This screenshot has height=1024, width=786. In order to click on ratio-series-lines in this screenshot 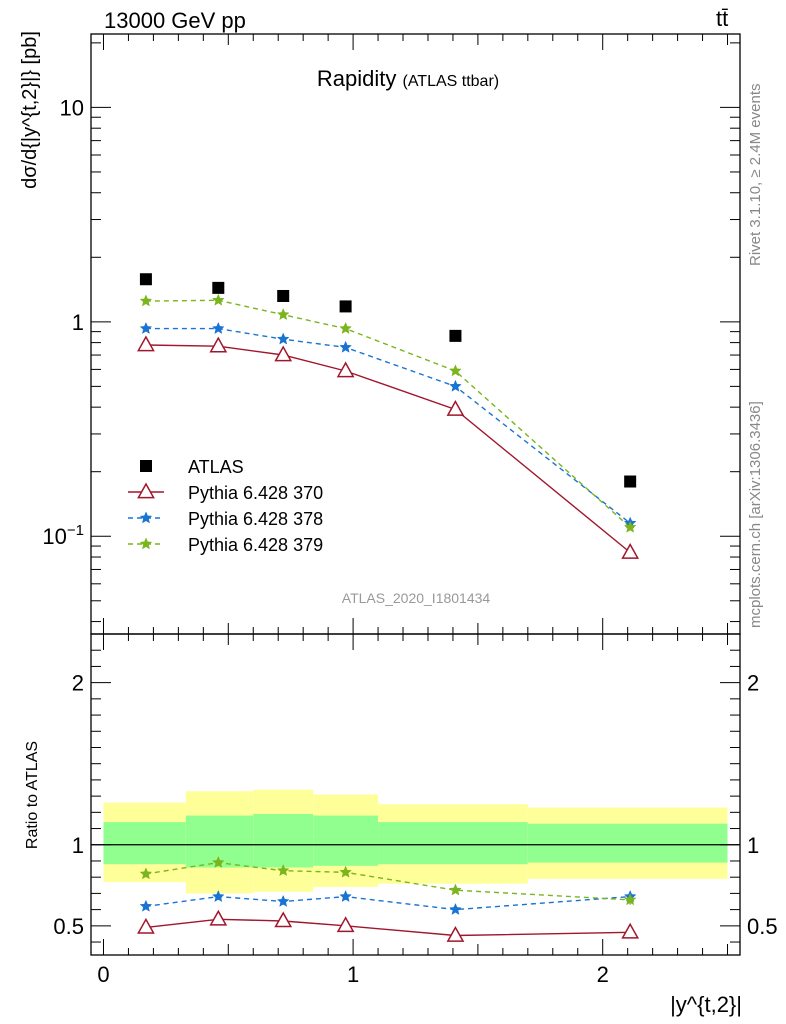, I will do `click(388, 899)`.